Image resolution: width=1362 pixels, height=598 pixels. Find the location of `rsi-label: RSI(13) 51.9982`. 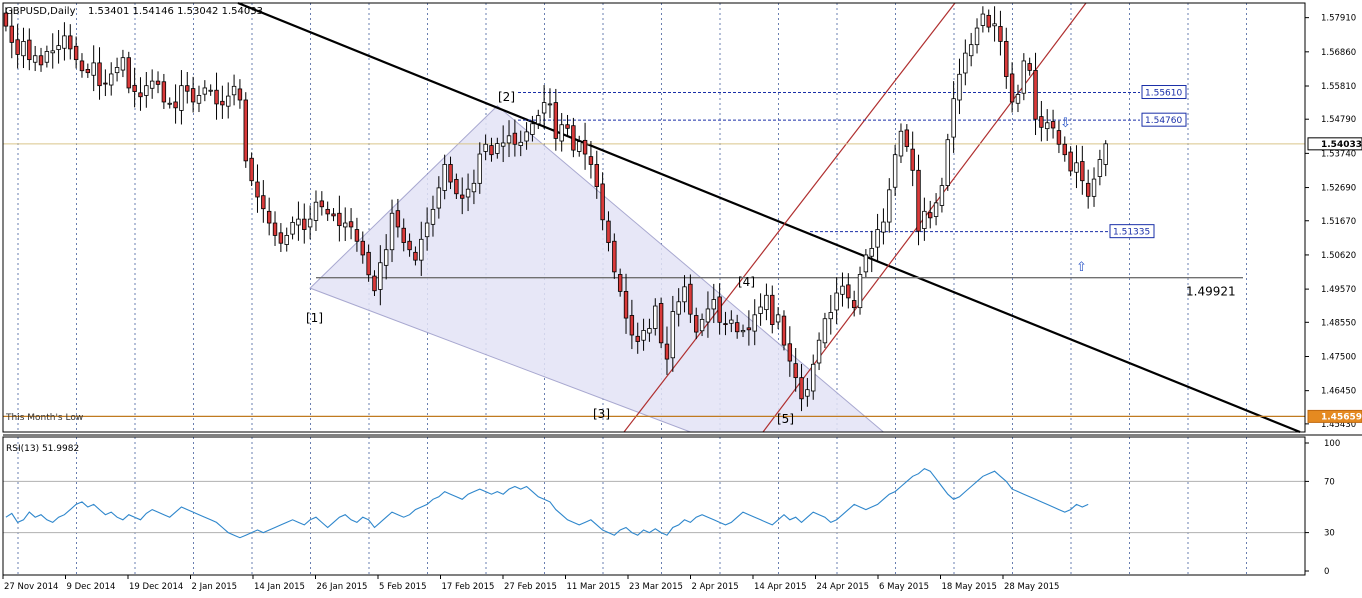

rsi-label: RSI(13) 51.9982 is located at coordinates (42, 449).